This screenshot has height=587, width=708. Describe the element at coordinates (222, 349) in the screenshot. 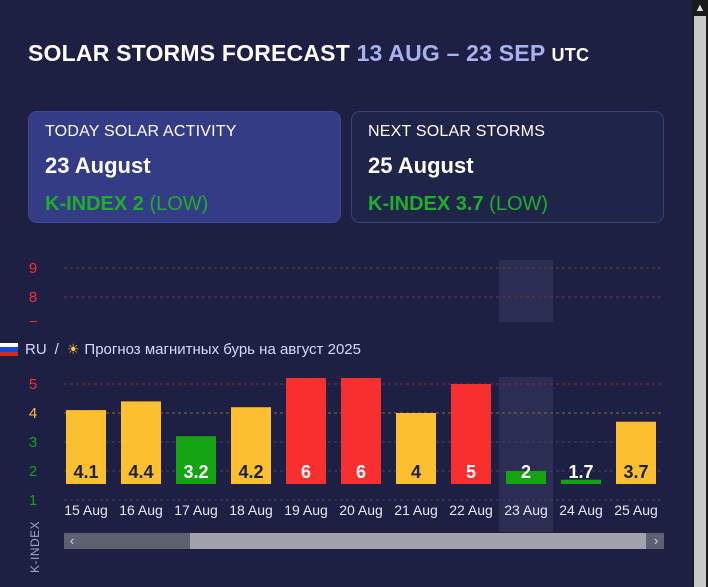

I see `forecast-link: Прогноз магнитных бурь на август 2025` at that location.